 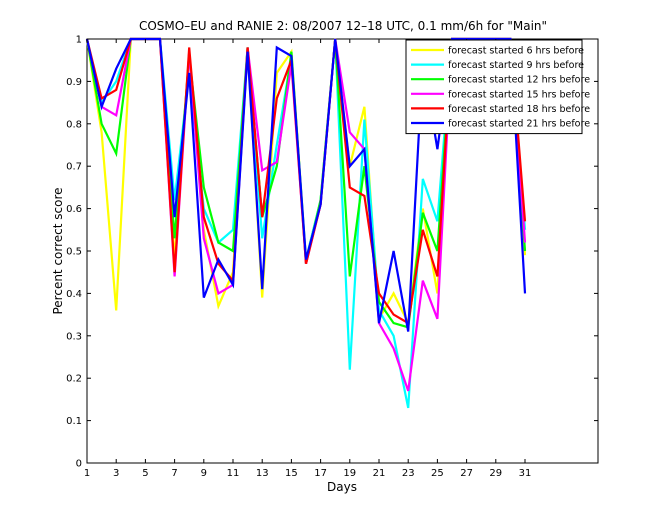 I want to click on x-tick-label: 1, so click(x=87, y=473).